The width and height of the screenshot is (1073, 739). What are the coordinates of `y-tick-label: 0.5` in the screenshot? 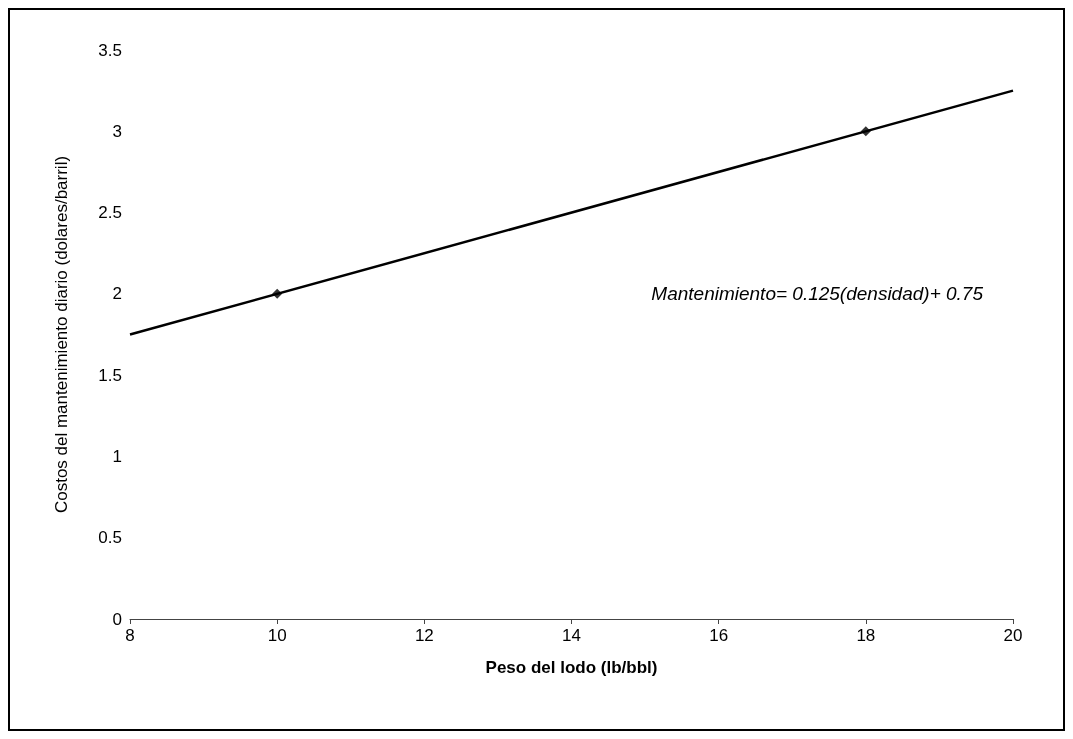 It's located at (110, 538).